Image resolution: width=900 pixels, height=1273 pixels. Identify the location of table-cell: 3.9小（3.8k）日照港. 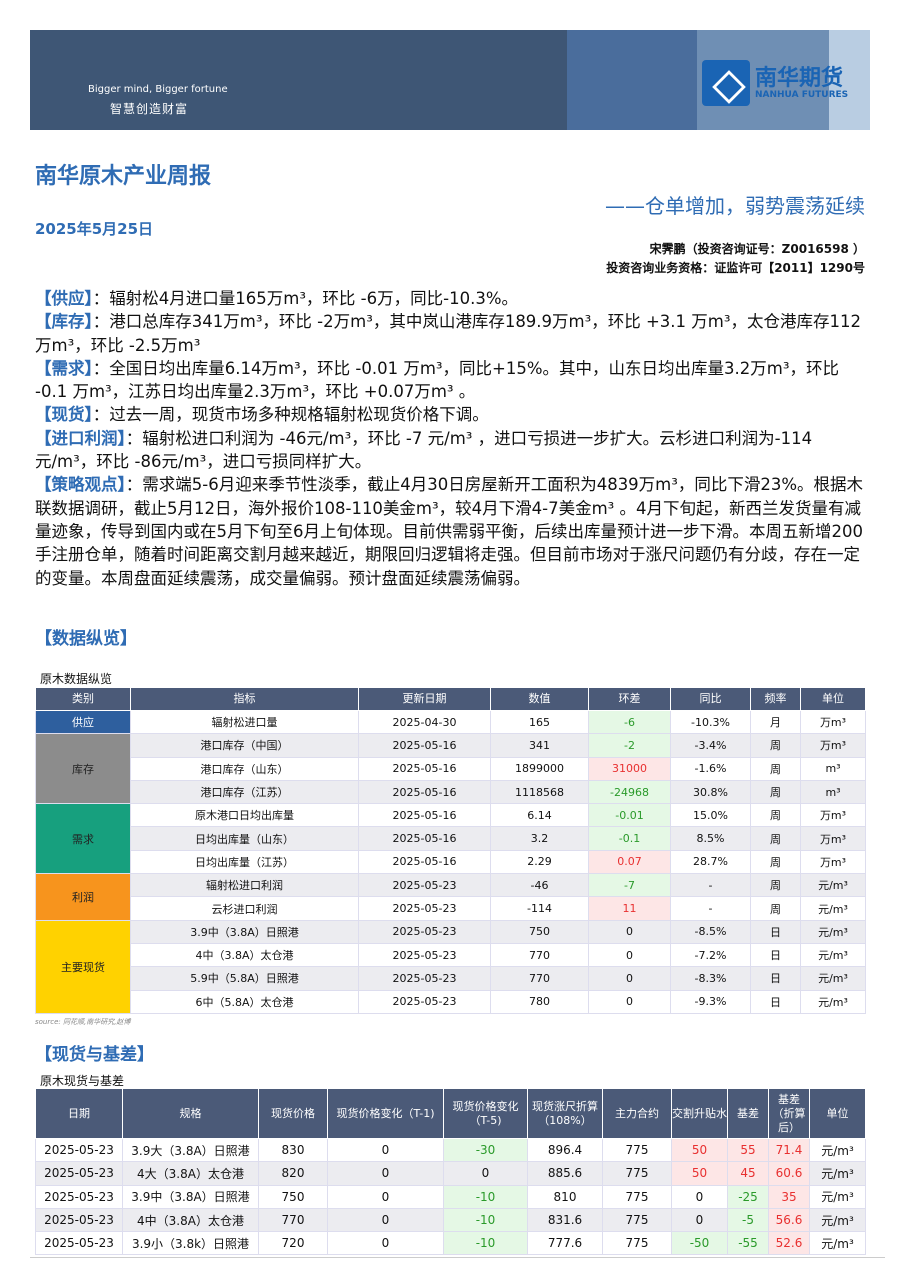
(190, 1243).